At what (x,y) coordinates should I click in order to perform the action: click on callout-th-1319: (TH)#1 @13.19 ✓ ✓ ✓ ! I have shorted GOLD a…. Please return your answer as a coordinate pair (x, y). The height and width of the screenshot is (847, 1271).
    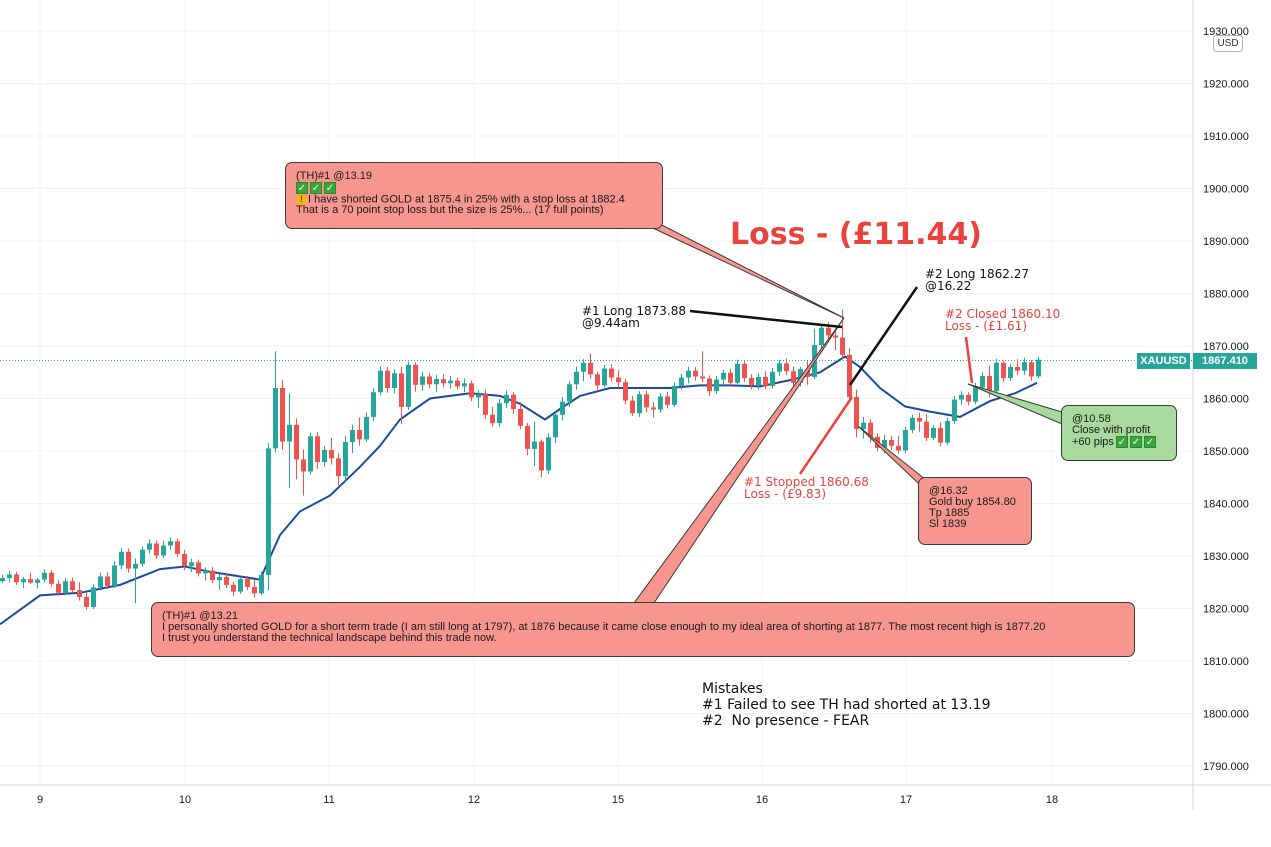
    Looking at the image, I should click on (474, 195).